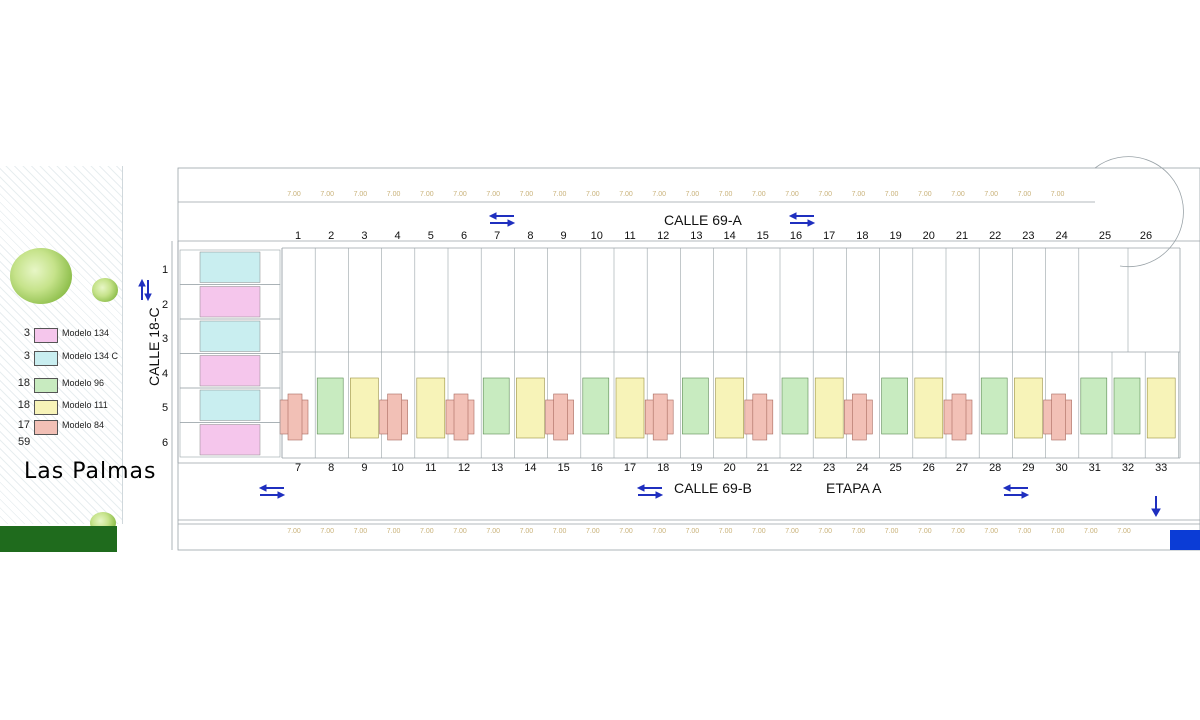  I want to click on lot-number-top: 21, so click(962, 236).